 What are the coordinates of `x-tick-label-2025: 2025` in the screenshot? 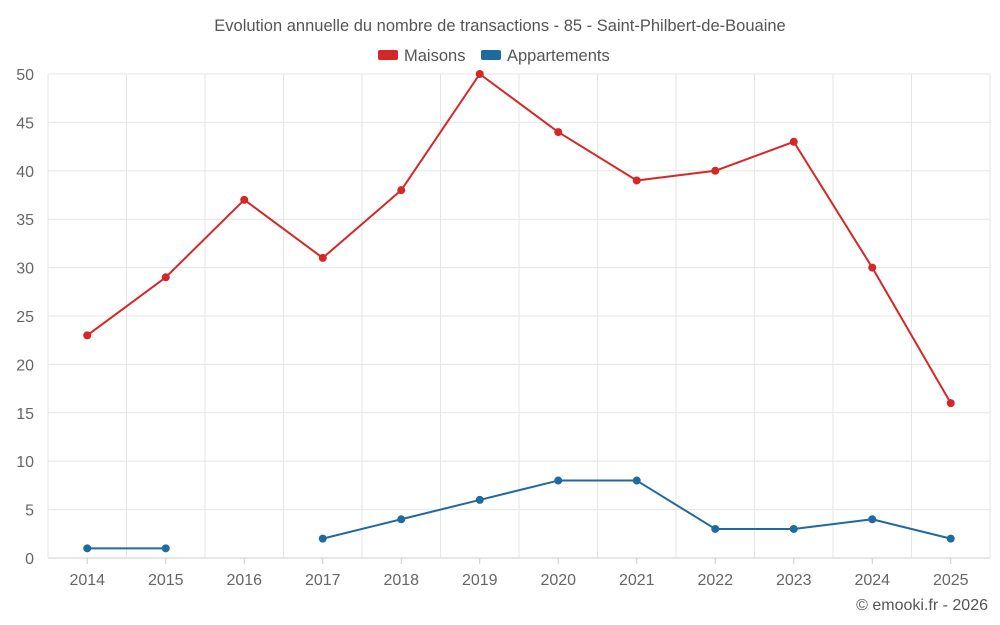 It's located at (951, 580).